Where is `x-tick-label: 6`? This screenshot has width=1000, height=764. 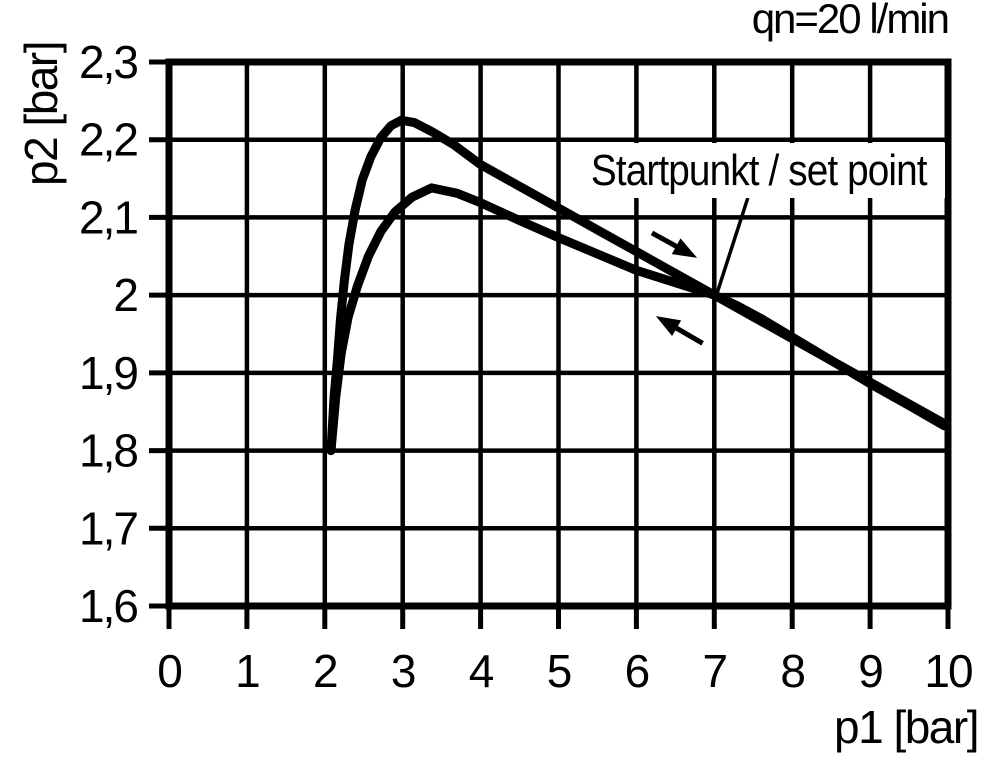
x-tick-label: 6 is located at coordinates (637, 671).